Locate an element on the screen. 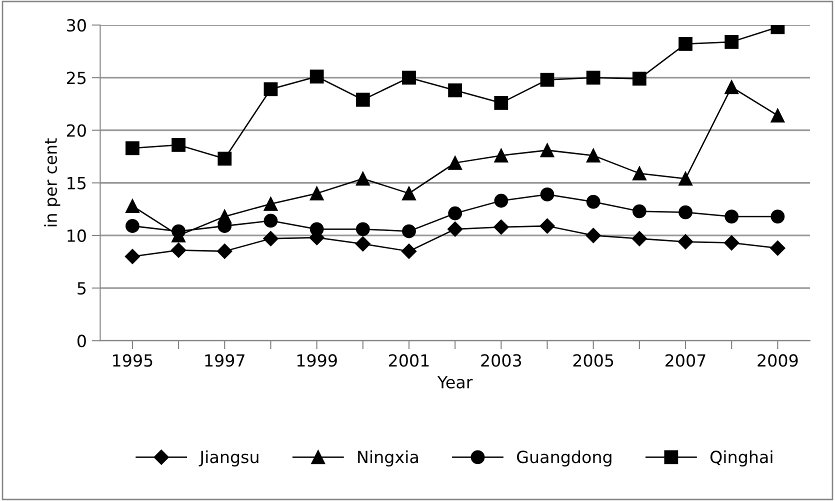  y-tick-label: 15 is located at coordinates (77, 183).